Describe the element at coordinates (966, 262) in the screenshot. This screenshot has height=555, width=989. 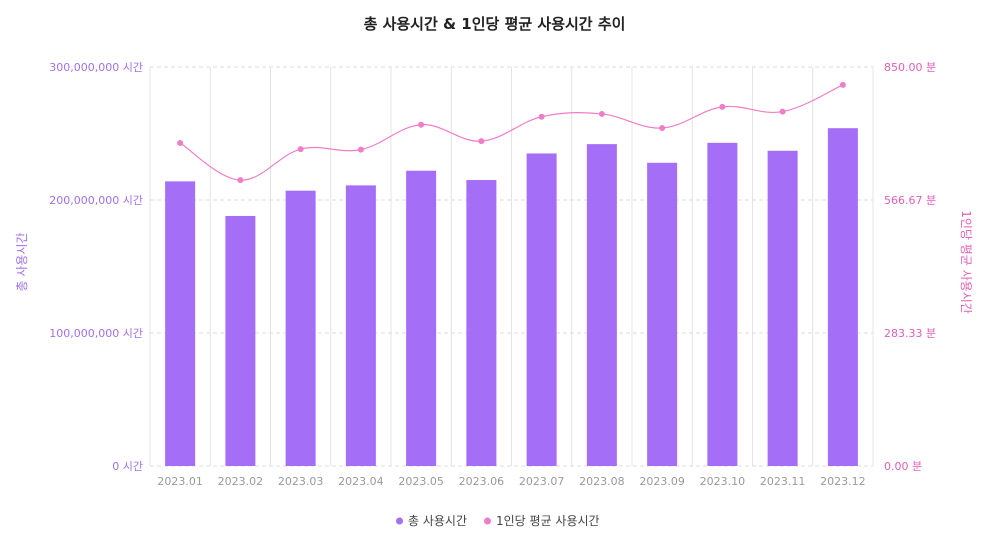
I see `y-axis-right-label: 1인당 평균 사용시간` at that location.